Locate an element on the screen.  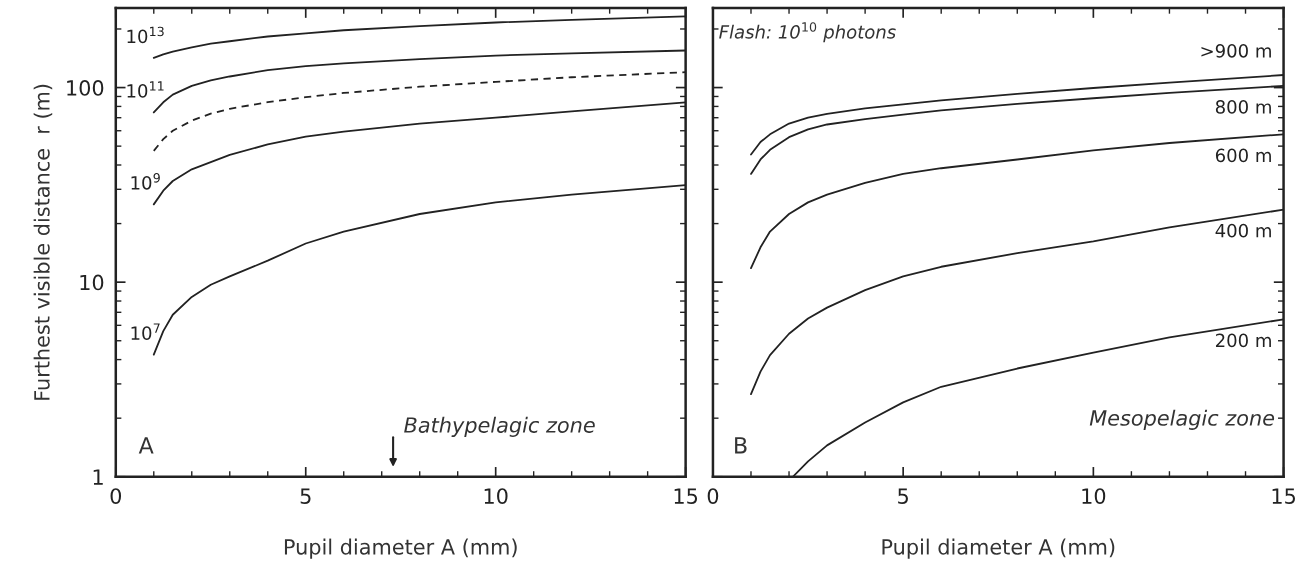
legend-label: 800 m is located at coordinates (1243, 107).